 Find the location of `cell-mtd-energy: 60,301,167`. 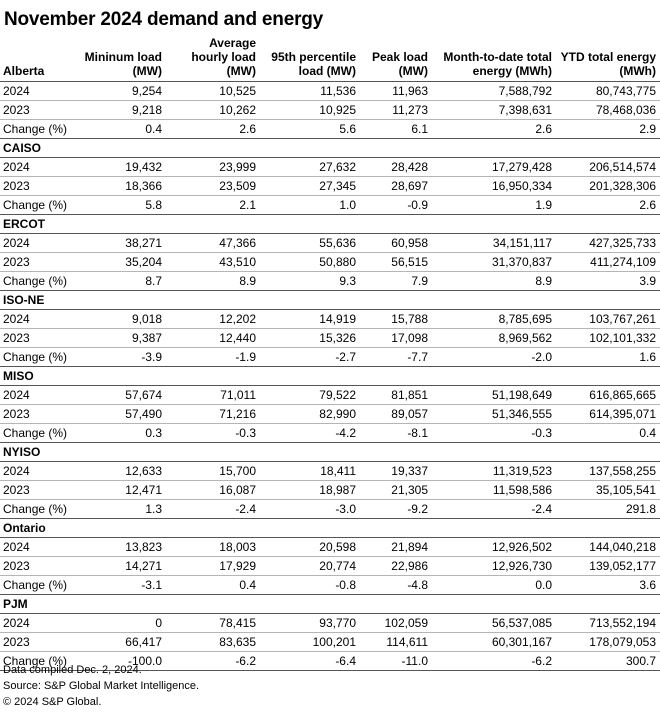

cell-mtd-energy: 60,301,167 is located at coordinates (494, 642).